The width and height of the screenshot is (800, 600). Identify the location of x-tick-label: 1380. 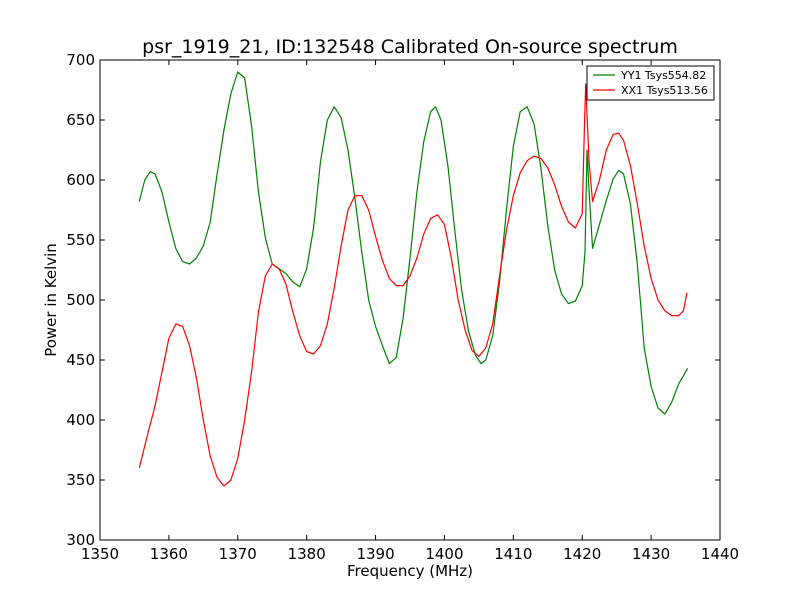
(307, 554).